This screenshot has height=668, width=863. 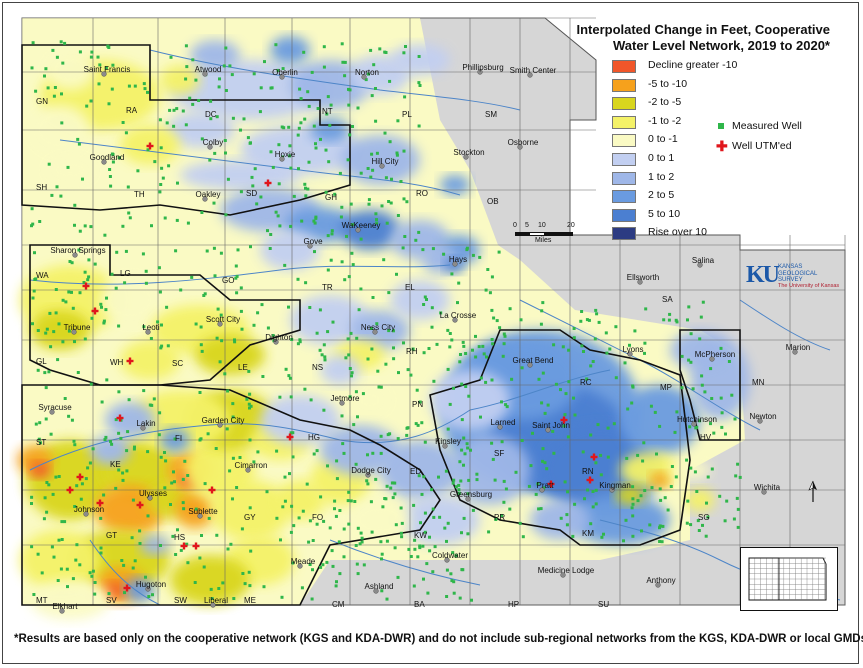 I want to click on city-label: Hays, so click(x=458, y=259).